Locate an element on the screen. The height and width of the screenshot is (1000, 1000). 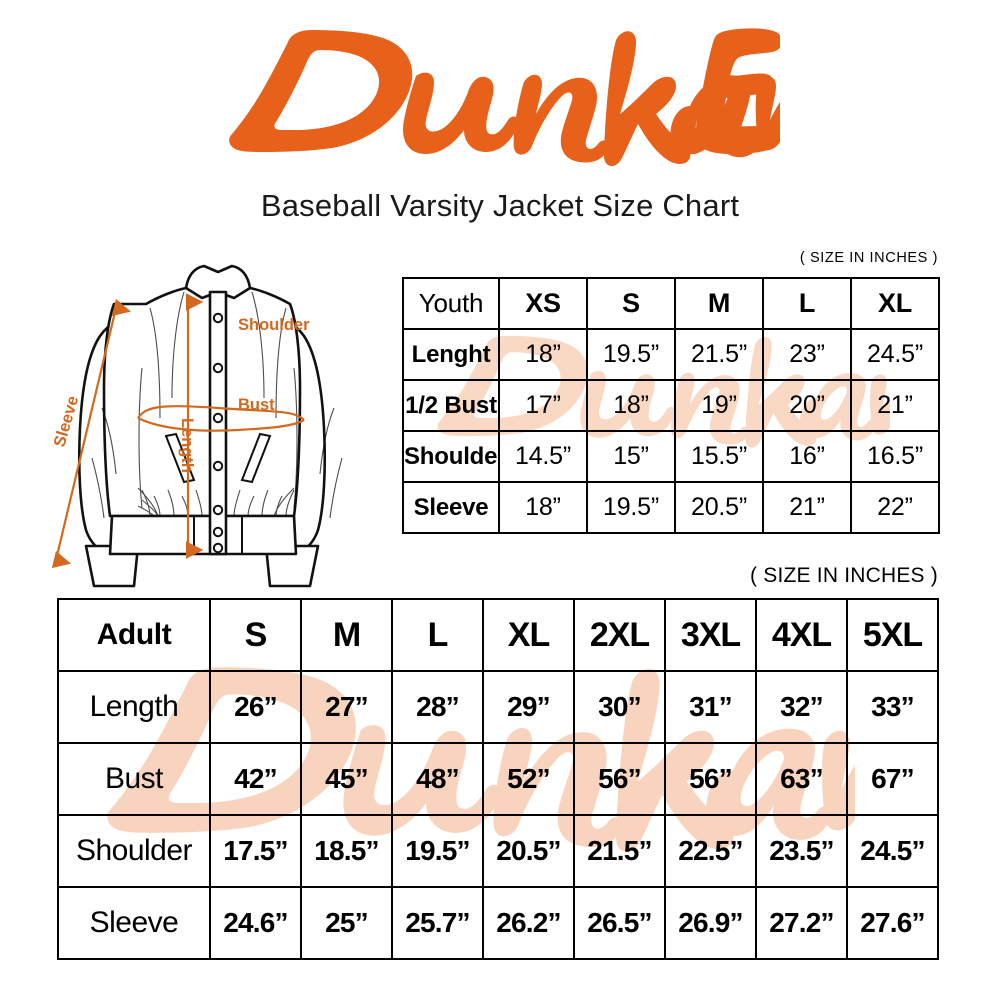
youth-cell-sleeve-l: 21” is located at coordinates (807, 507).